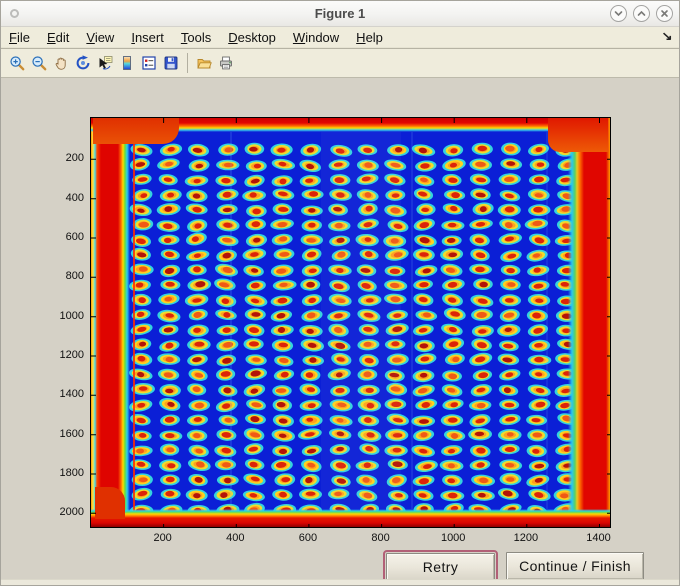 Image resolution: width=680 pixels, height=586 pixels. I want to click on printer-icon, so click(226, 63).